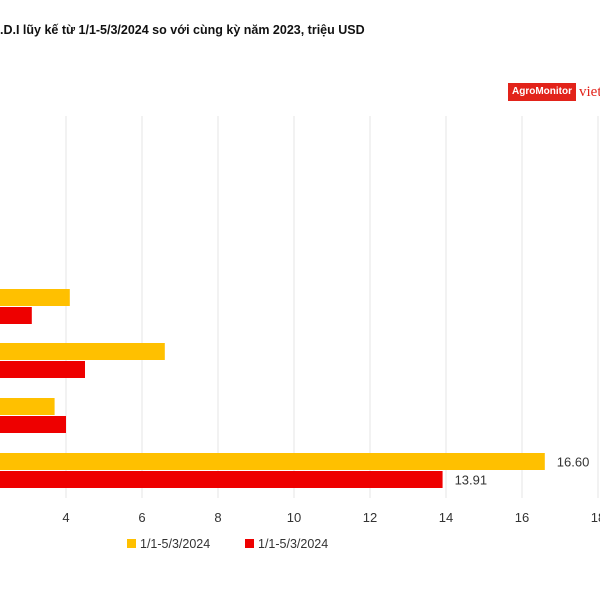 The height and width of the screenshot is (600, 600). What do you see at coordinates (522, 517) in the screenshot?
I see `x-tick-label: 16` at bounding box center [522, 517].